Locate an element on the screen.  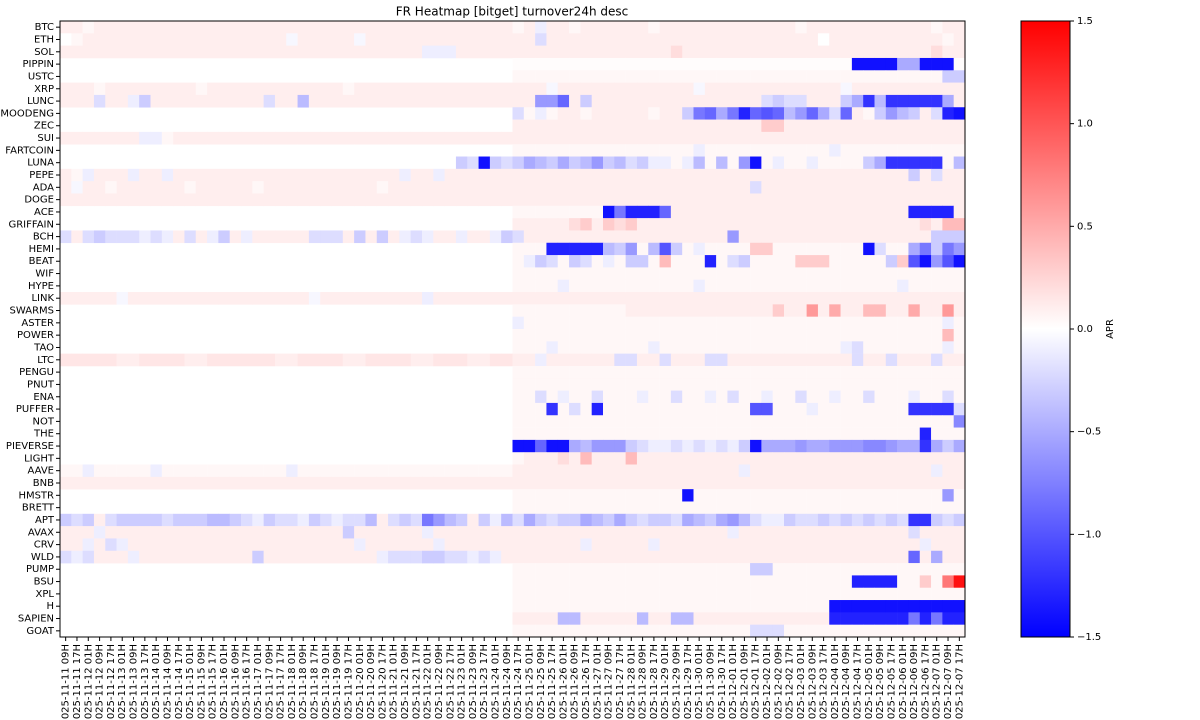
x-tick-label: 2025-11-14 17H is located at coordinates (179, 682).